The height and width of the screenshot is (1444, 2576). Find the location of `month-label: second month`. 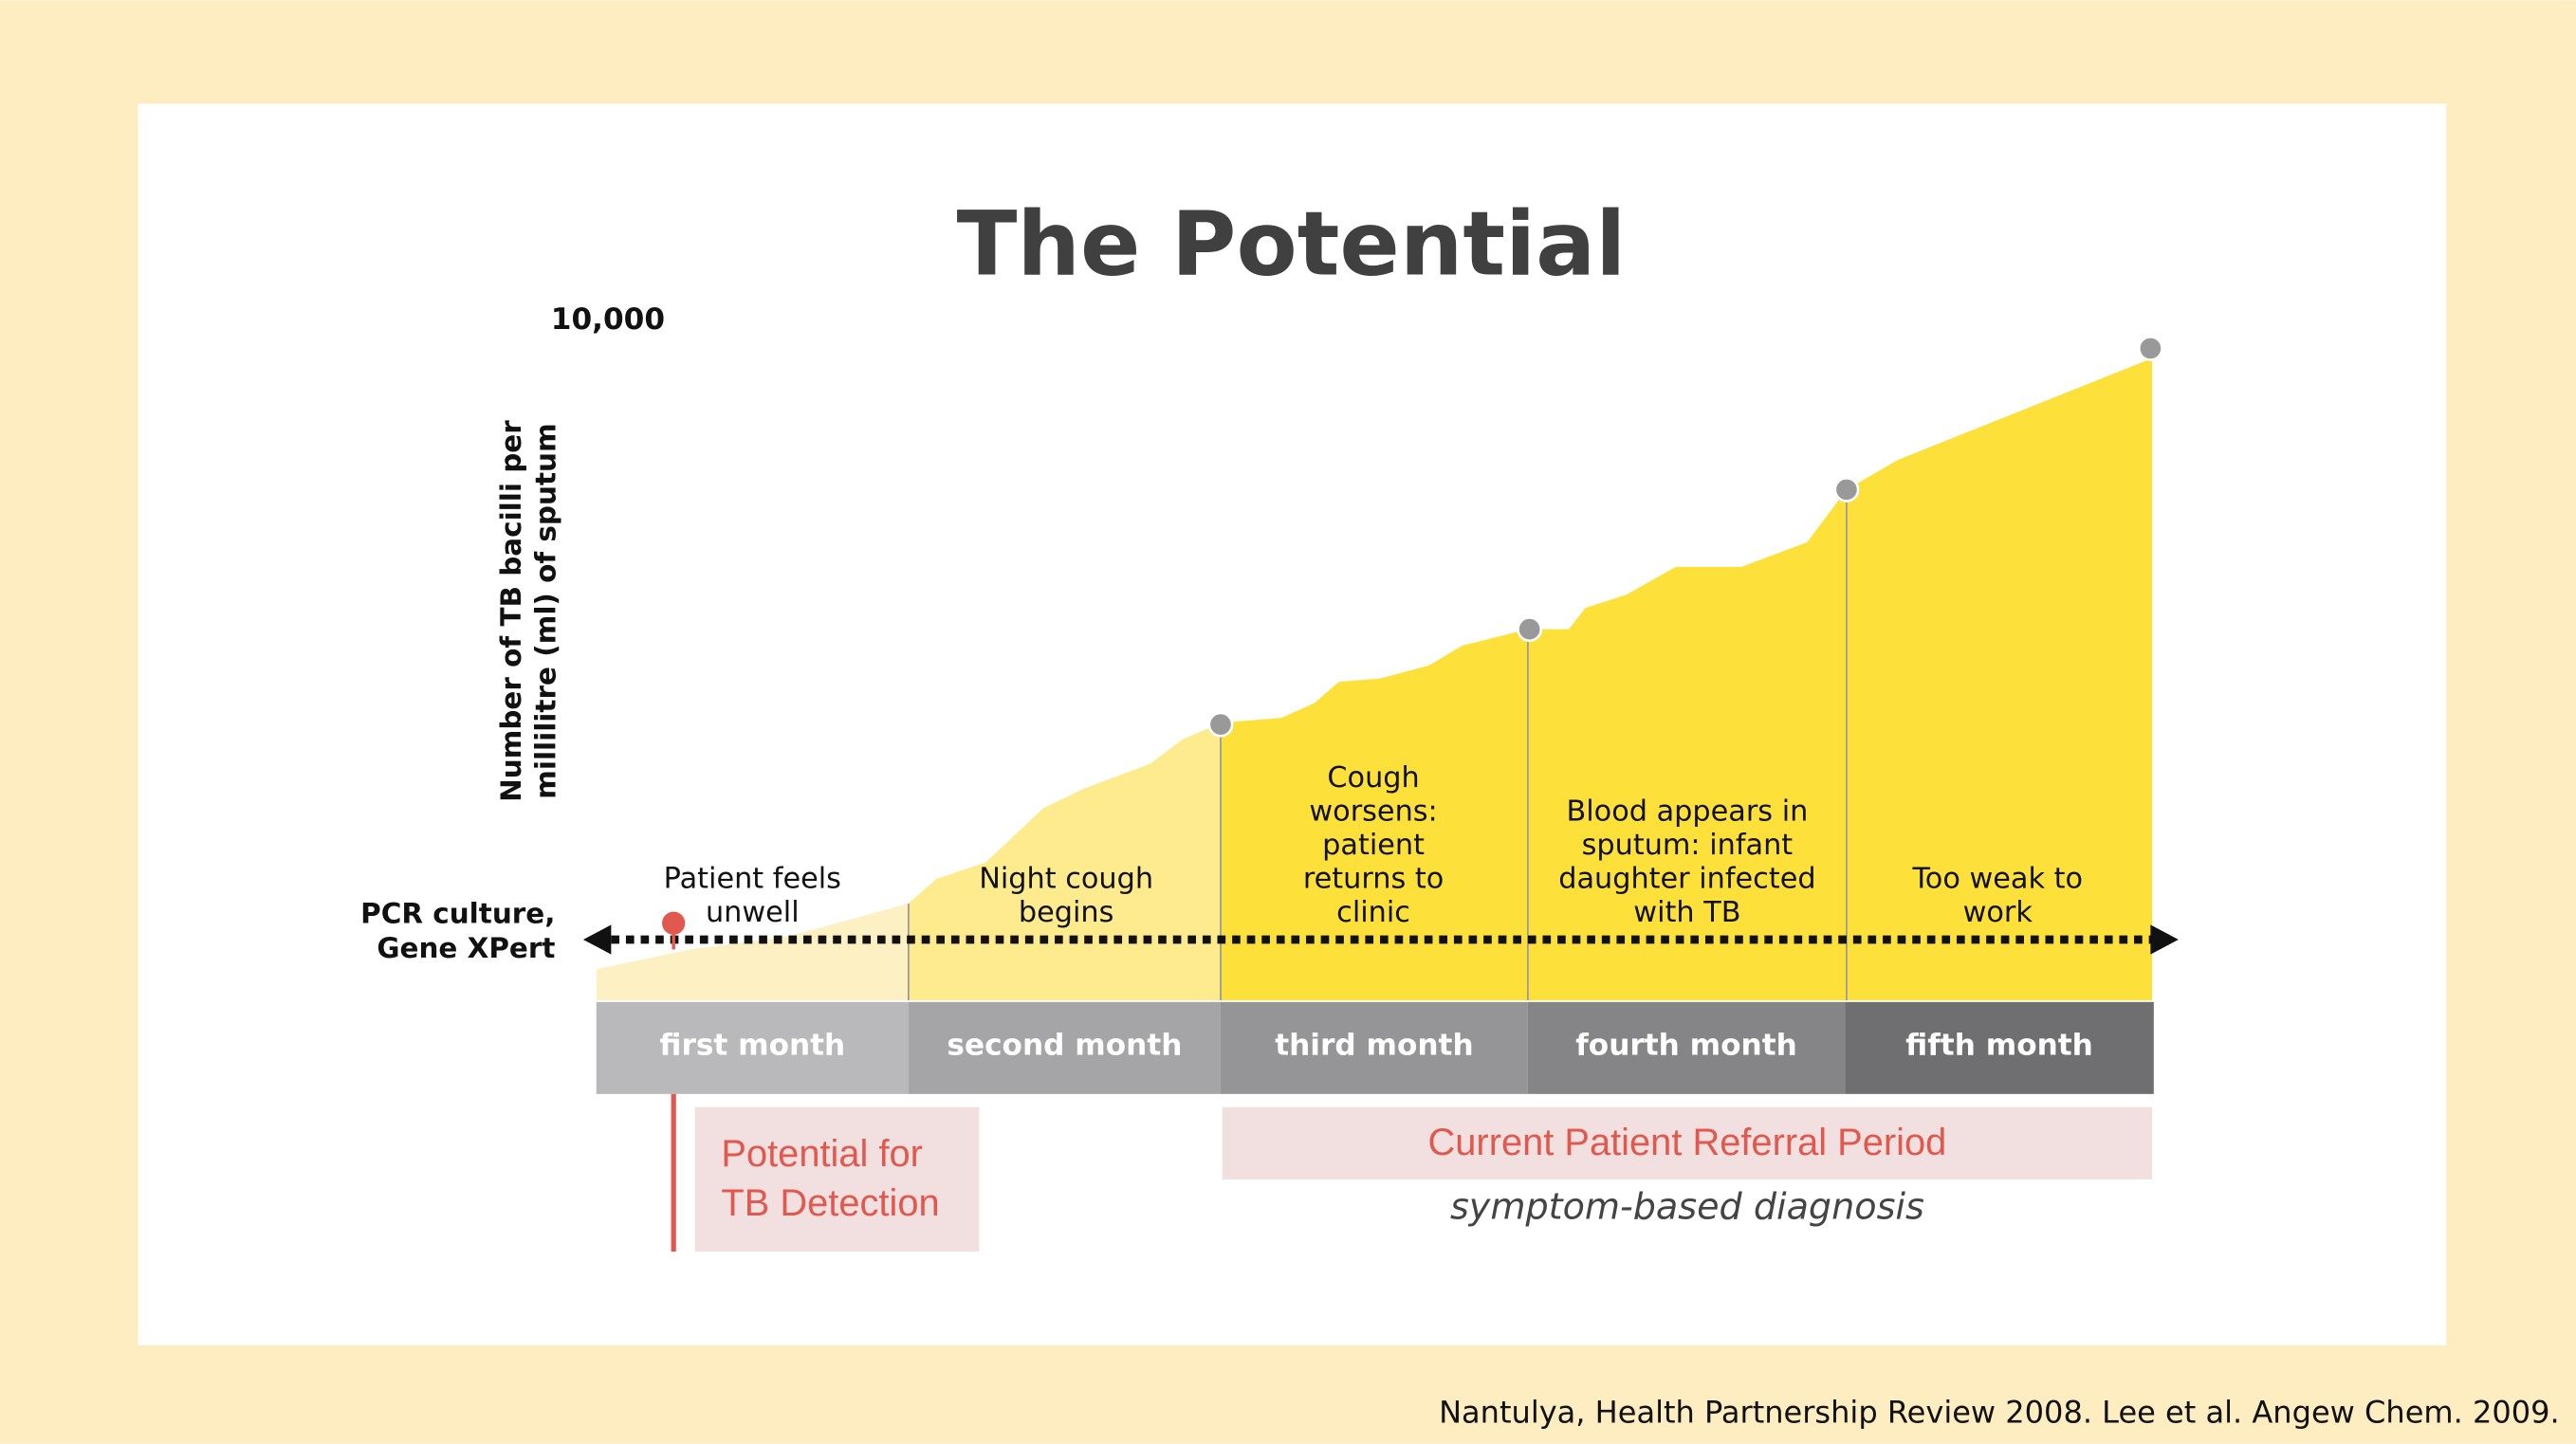

month-label: second month is located at coordinates (1064, 1046).